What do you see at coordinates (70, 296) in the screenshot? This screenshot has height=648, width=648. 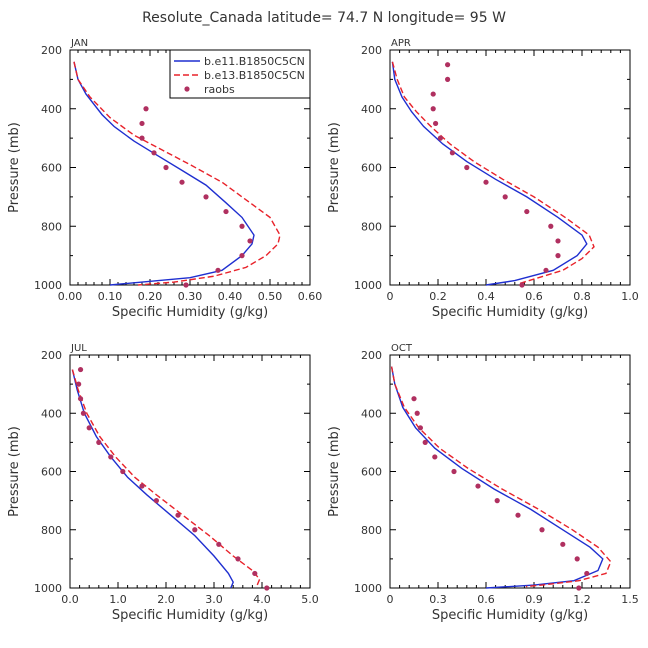 I see `x-tick-label: 0.00` at bounding box center [70, 296].